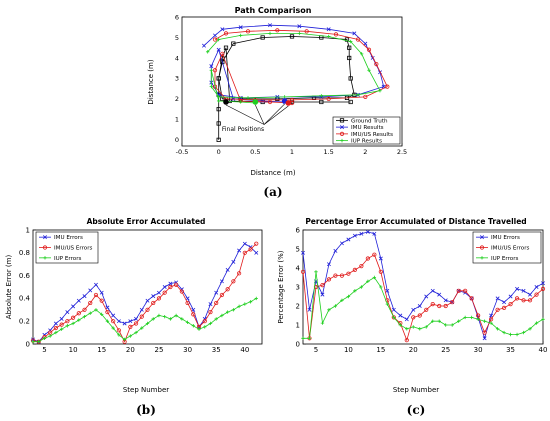 This screenshot has height=421, width=550. What do you see at coordinates (342, 127) in the screenshot?
I see `chart-a-legend-marker-imu-results` at bounding box center [342, 127].